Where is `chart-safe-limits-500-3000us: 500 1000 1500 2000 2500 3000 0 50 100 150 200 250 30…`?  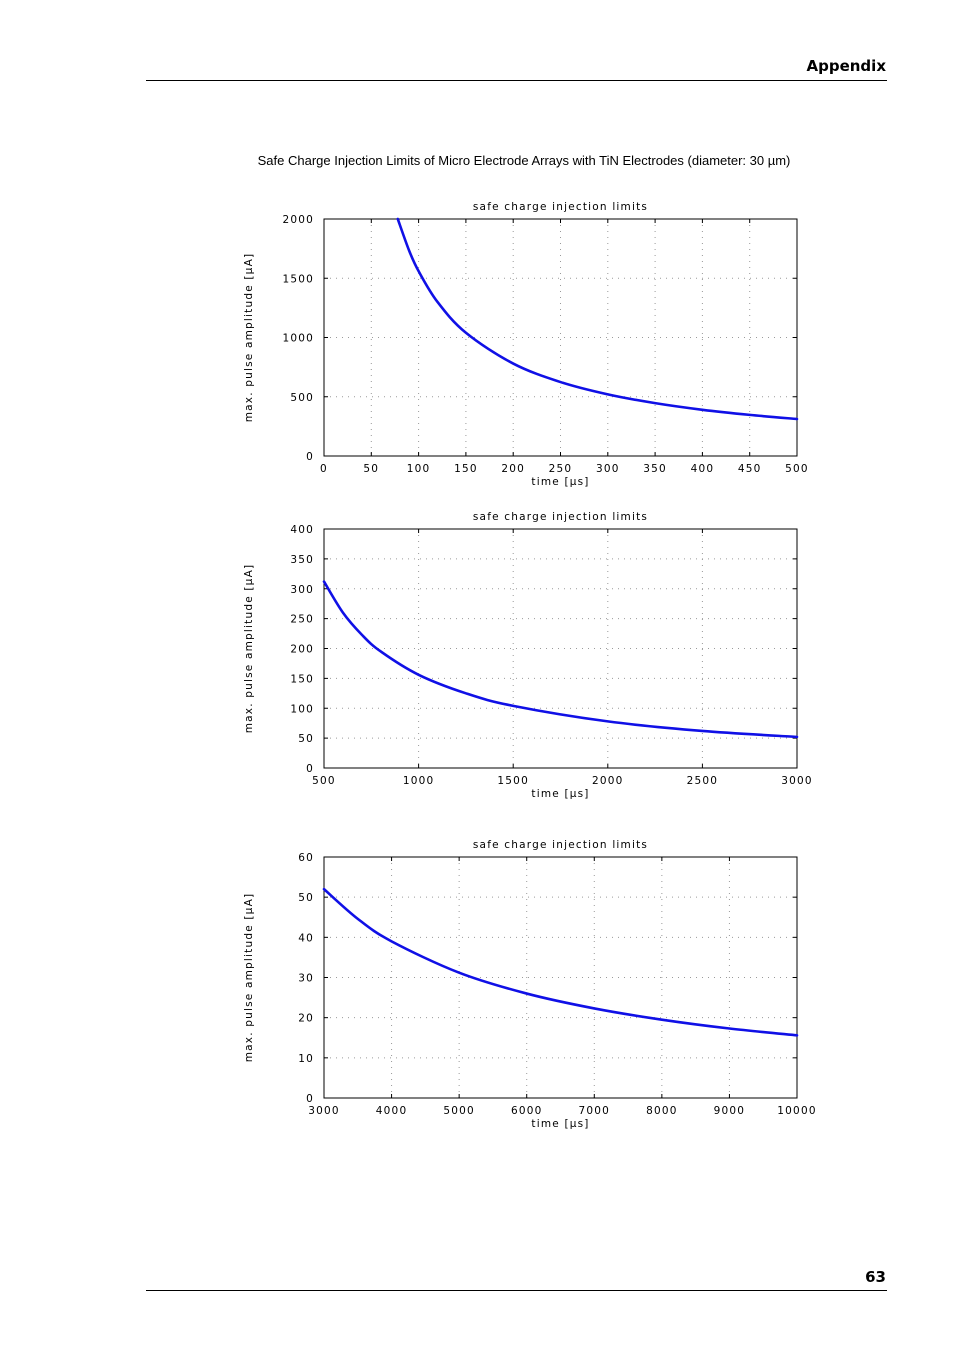
chart-safe-limits-500-3000us: 500 1000 1500 2000 2500 3000 0 50 100 150 200 250 30… is located at coordinates (528, 655).